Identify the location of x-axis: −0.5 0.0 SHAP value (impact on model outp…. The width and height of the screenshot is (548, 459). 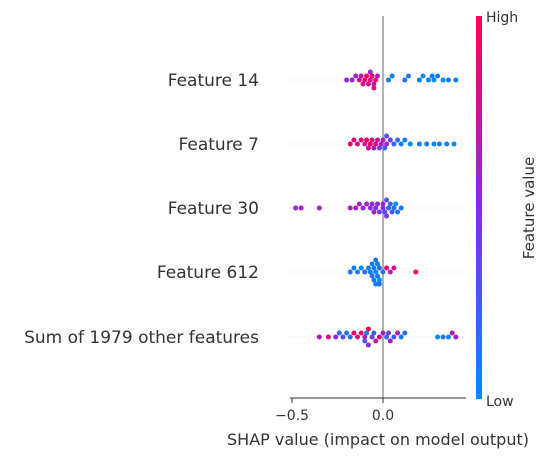
(378, 423).